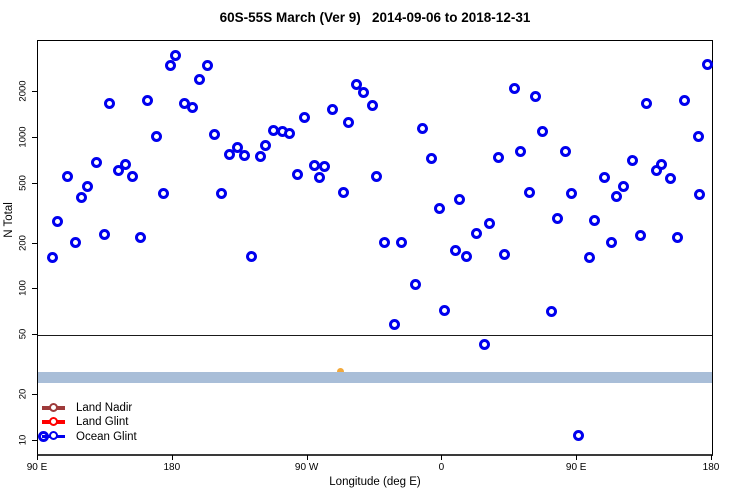  Describe the element at coordinates (340, 371) in the screenshot. I see `hidden-orange-marker` at that location.